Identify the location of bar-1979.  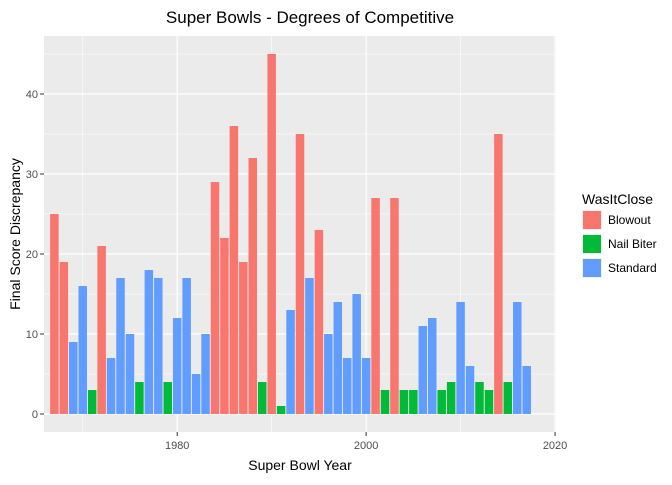
(167, 398).